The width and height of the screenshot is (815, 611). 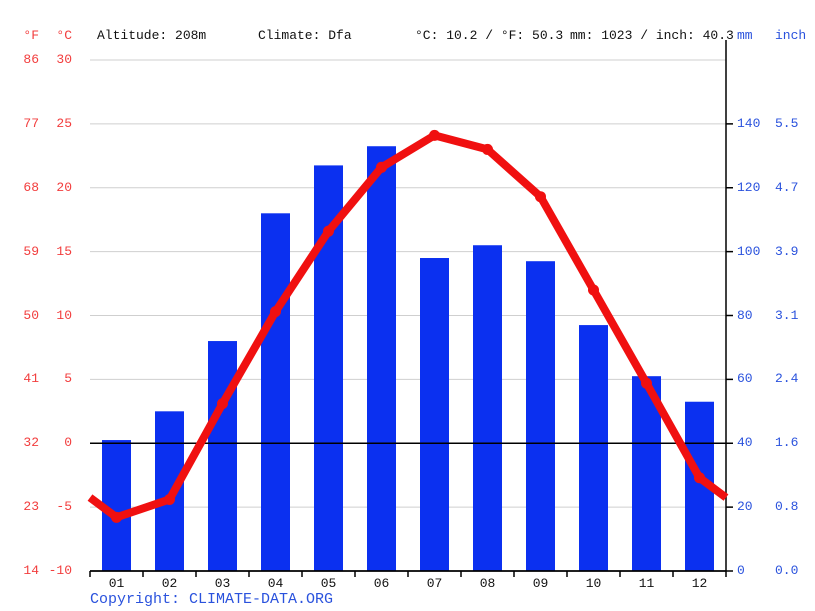 I want to click on mm-tick-label-0: 0, so click(x=741, y=570).